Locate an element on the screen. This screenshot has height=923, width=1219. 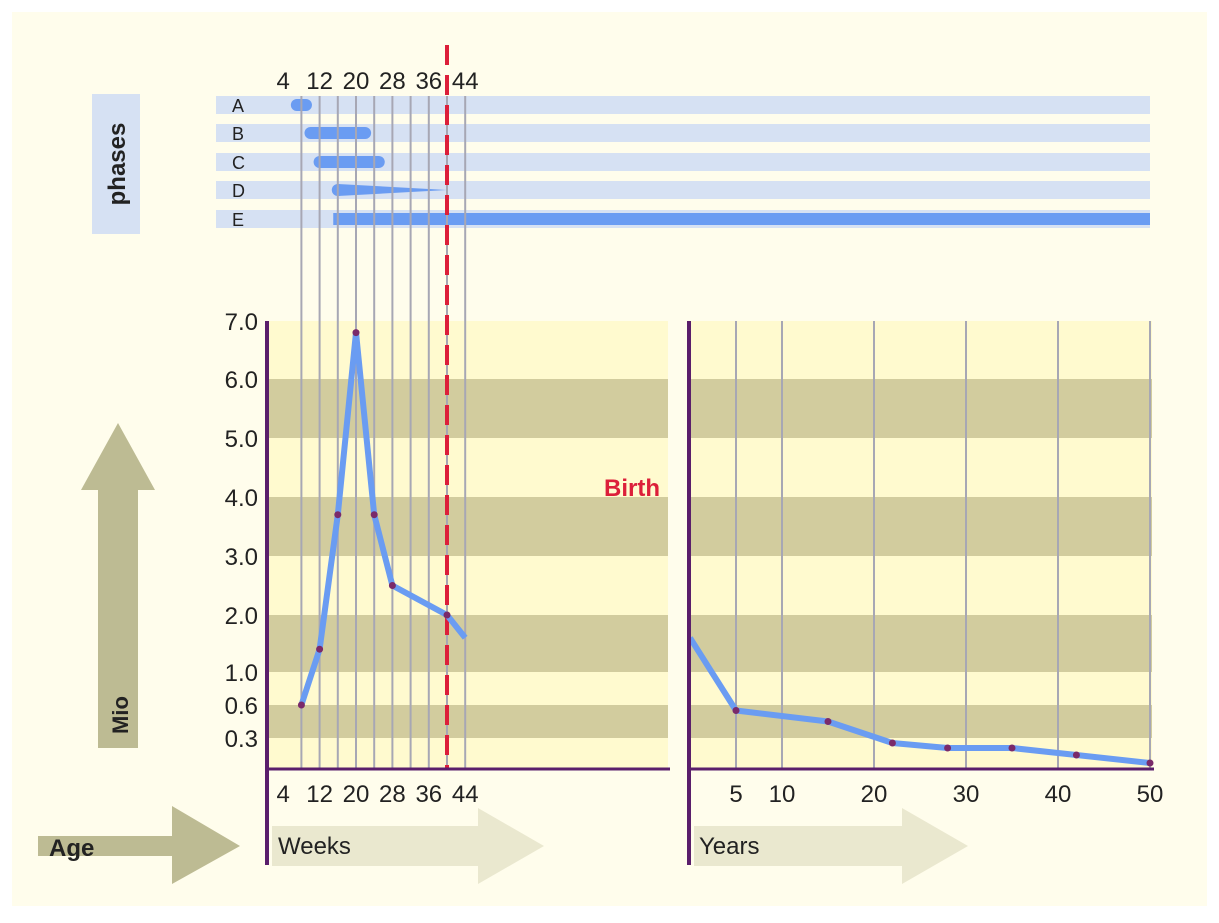
series-line-weeks is located at coordinates (383, 517).